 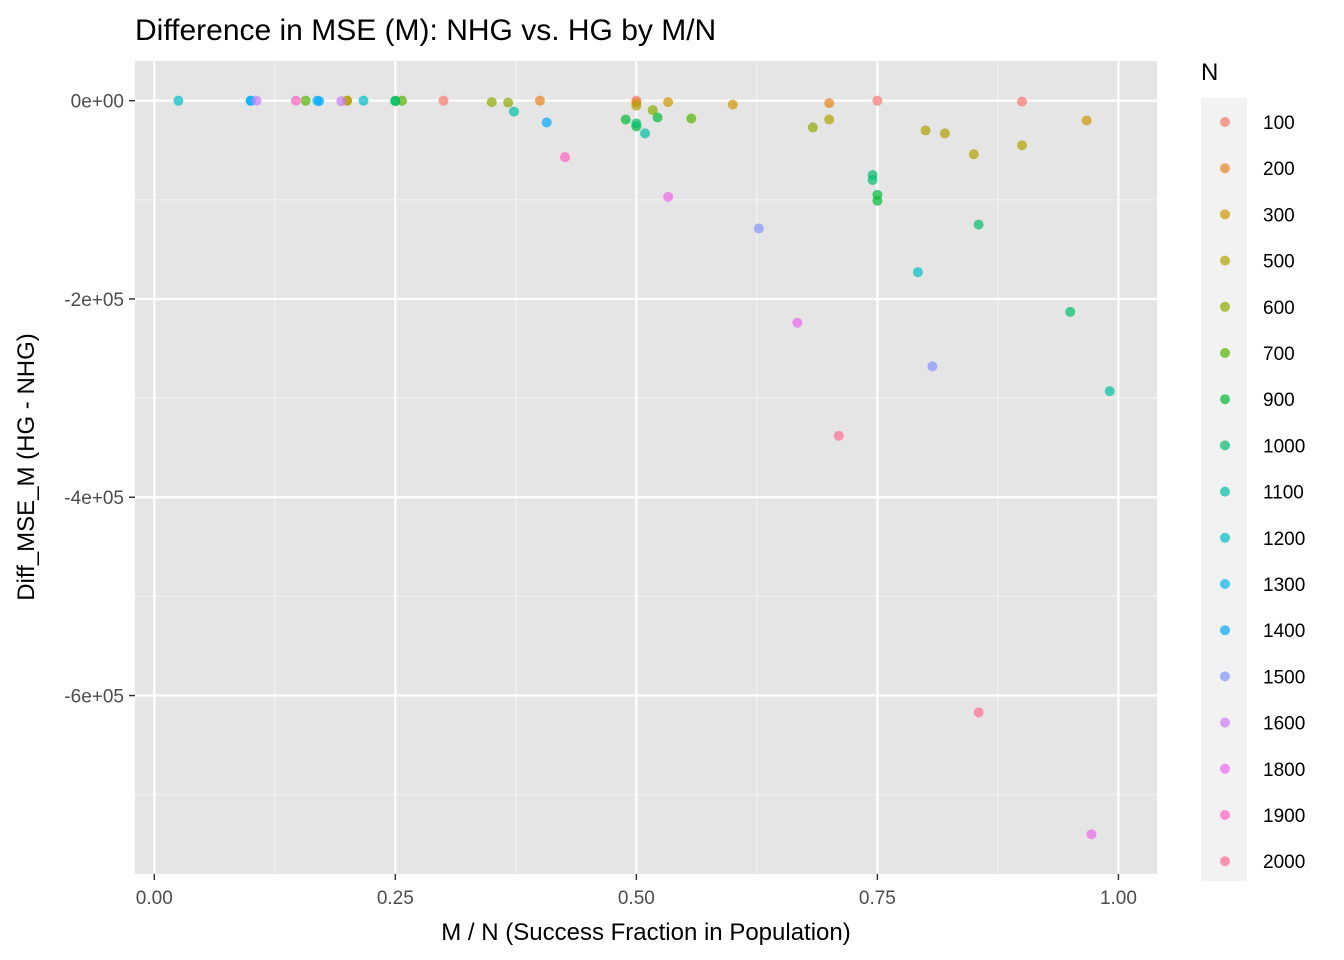 I want to click on y-tick-label: 0e+00, so click(x=97, y=102).